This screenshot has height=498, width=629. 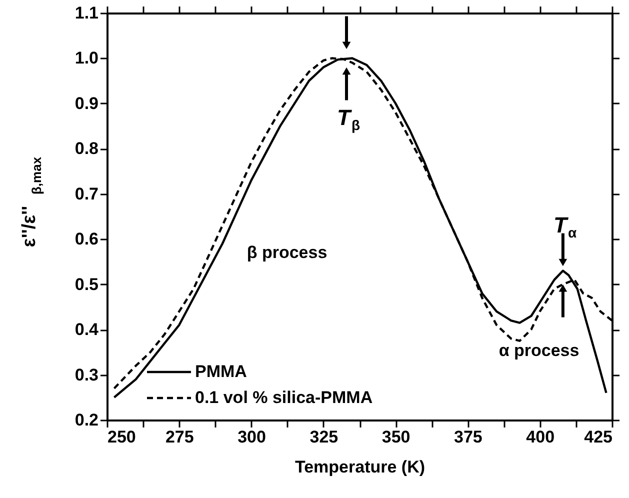 What do you see at coordinates (284, 397) in the screenshot?
I see `legend-label: 0.1 vol % silica-PMMA` at bounding box center [284, 397].